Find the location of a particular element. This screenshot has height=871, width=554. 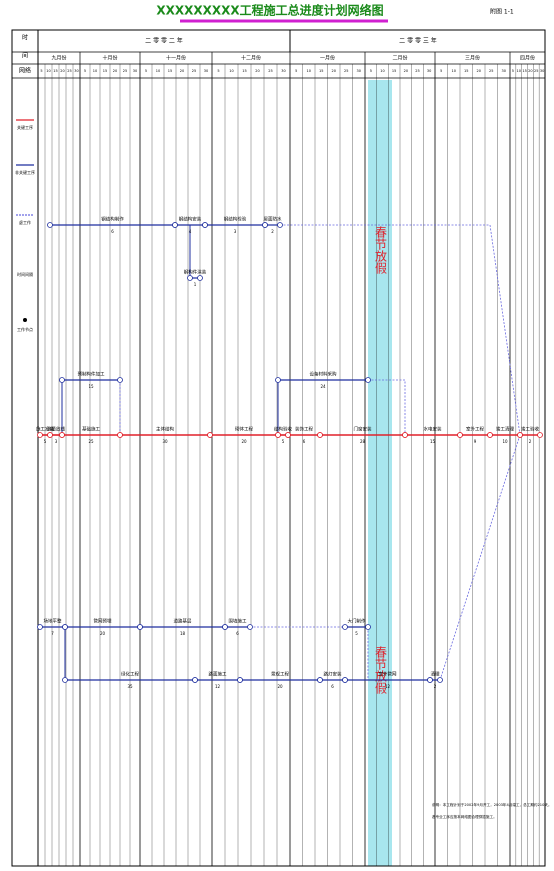

activity-label: 竣工验收 is located at coordinates (530, 429).